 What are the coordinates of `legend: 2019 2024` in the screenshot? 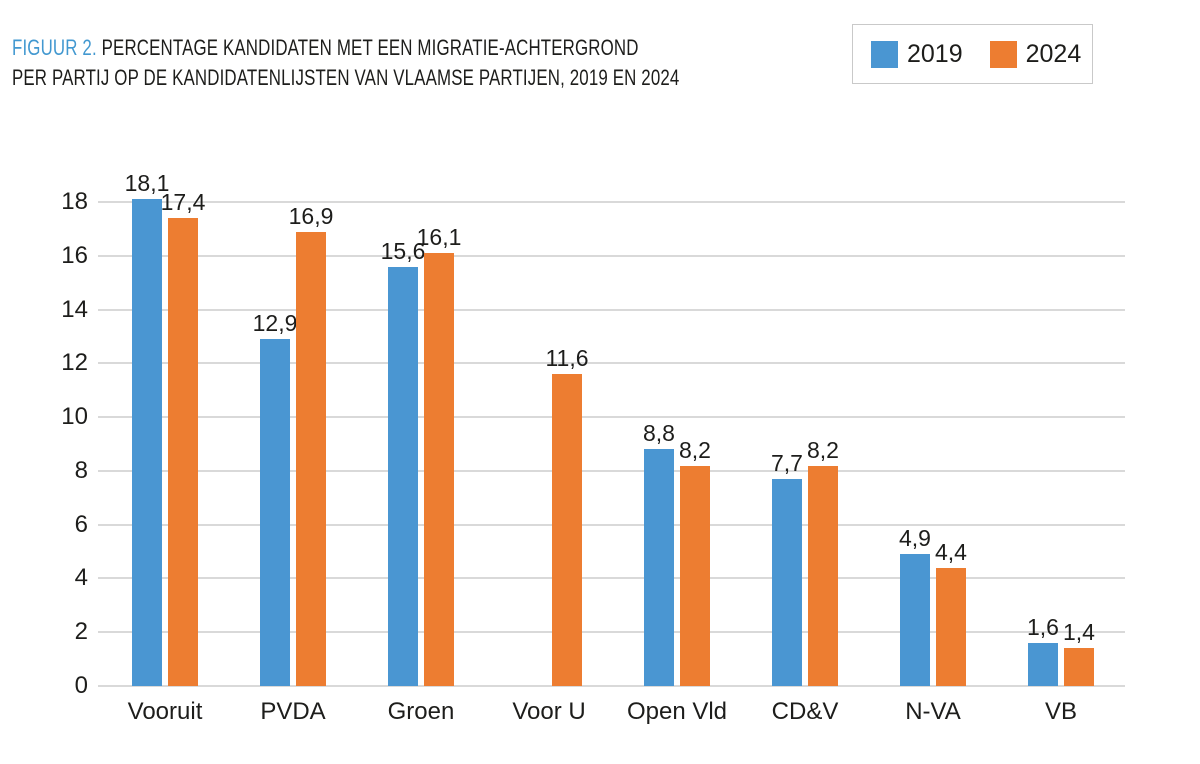 It's located at (972, 54).